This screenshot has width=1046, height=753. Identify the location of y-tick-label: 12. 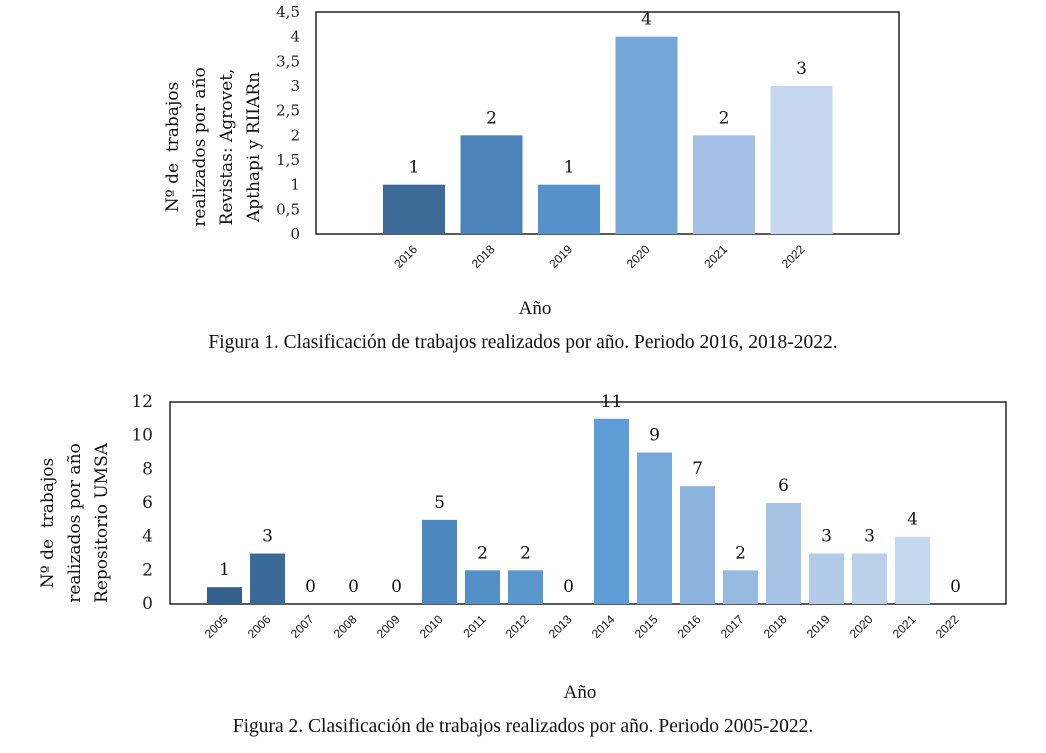
(142, 402).